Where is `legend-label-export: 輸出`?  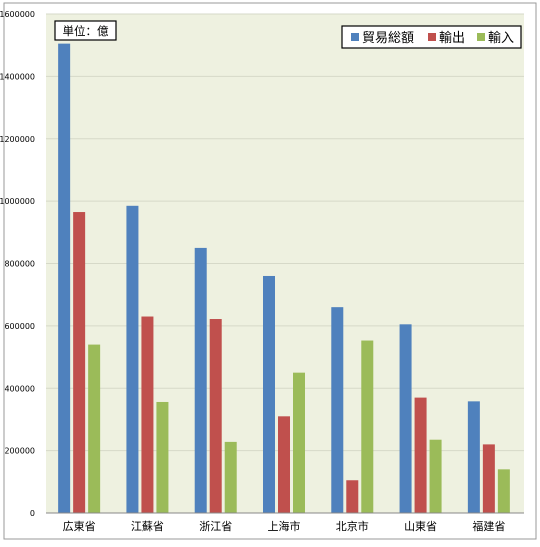
legend-label-export: 輸出 is located at coordinates (452, 38).